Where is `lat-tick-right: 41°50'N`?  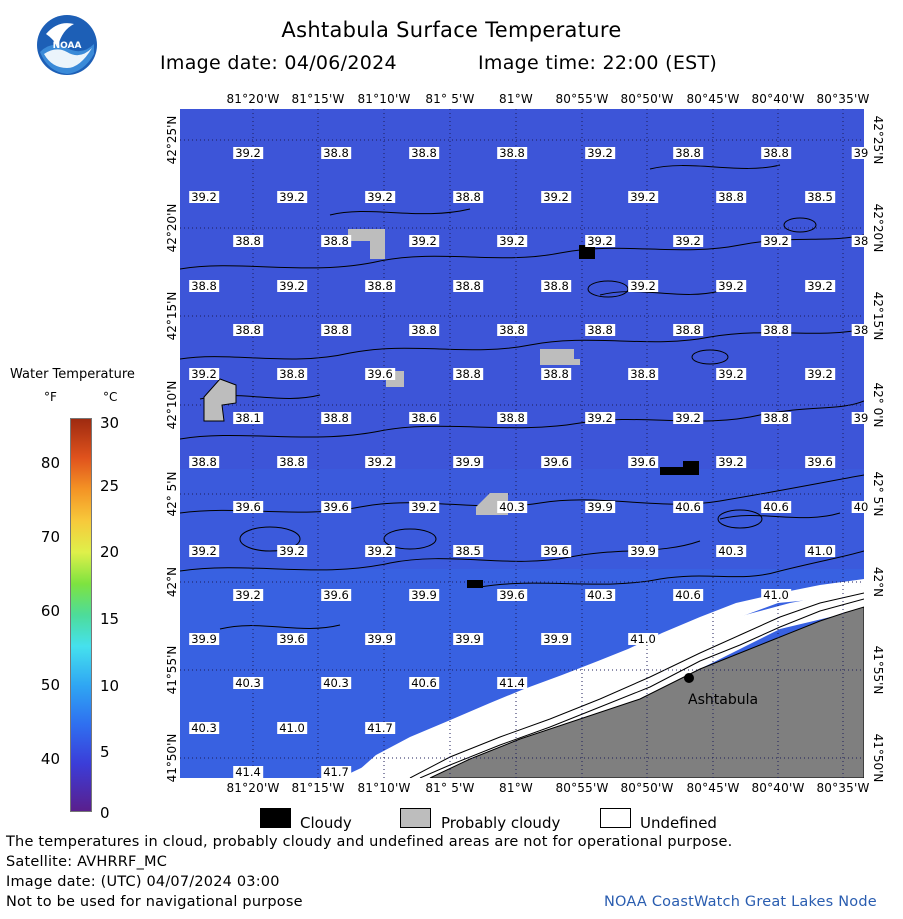 lat-tick-right: 41°50'N is located at coordinates (878, 758).